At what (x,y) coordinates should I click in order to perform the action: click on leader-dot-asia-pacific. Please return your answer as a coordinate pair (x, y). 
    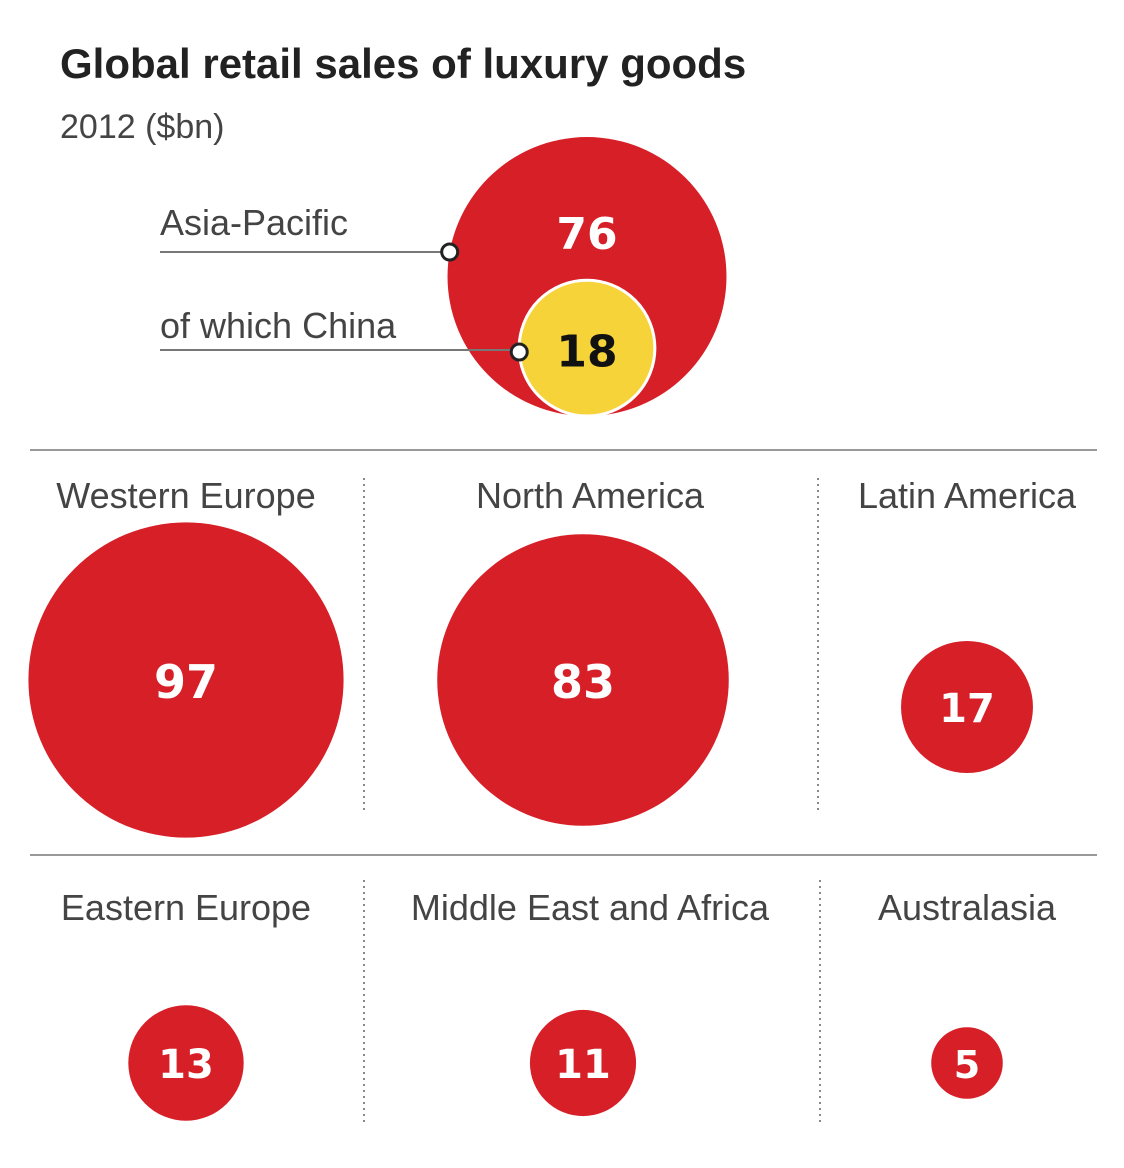
    Looking at the image, I should click on (450, 252).